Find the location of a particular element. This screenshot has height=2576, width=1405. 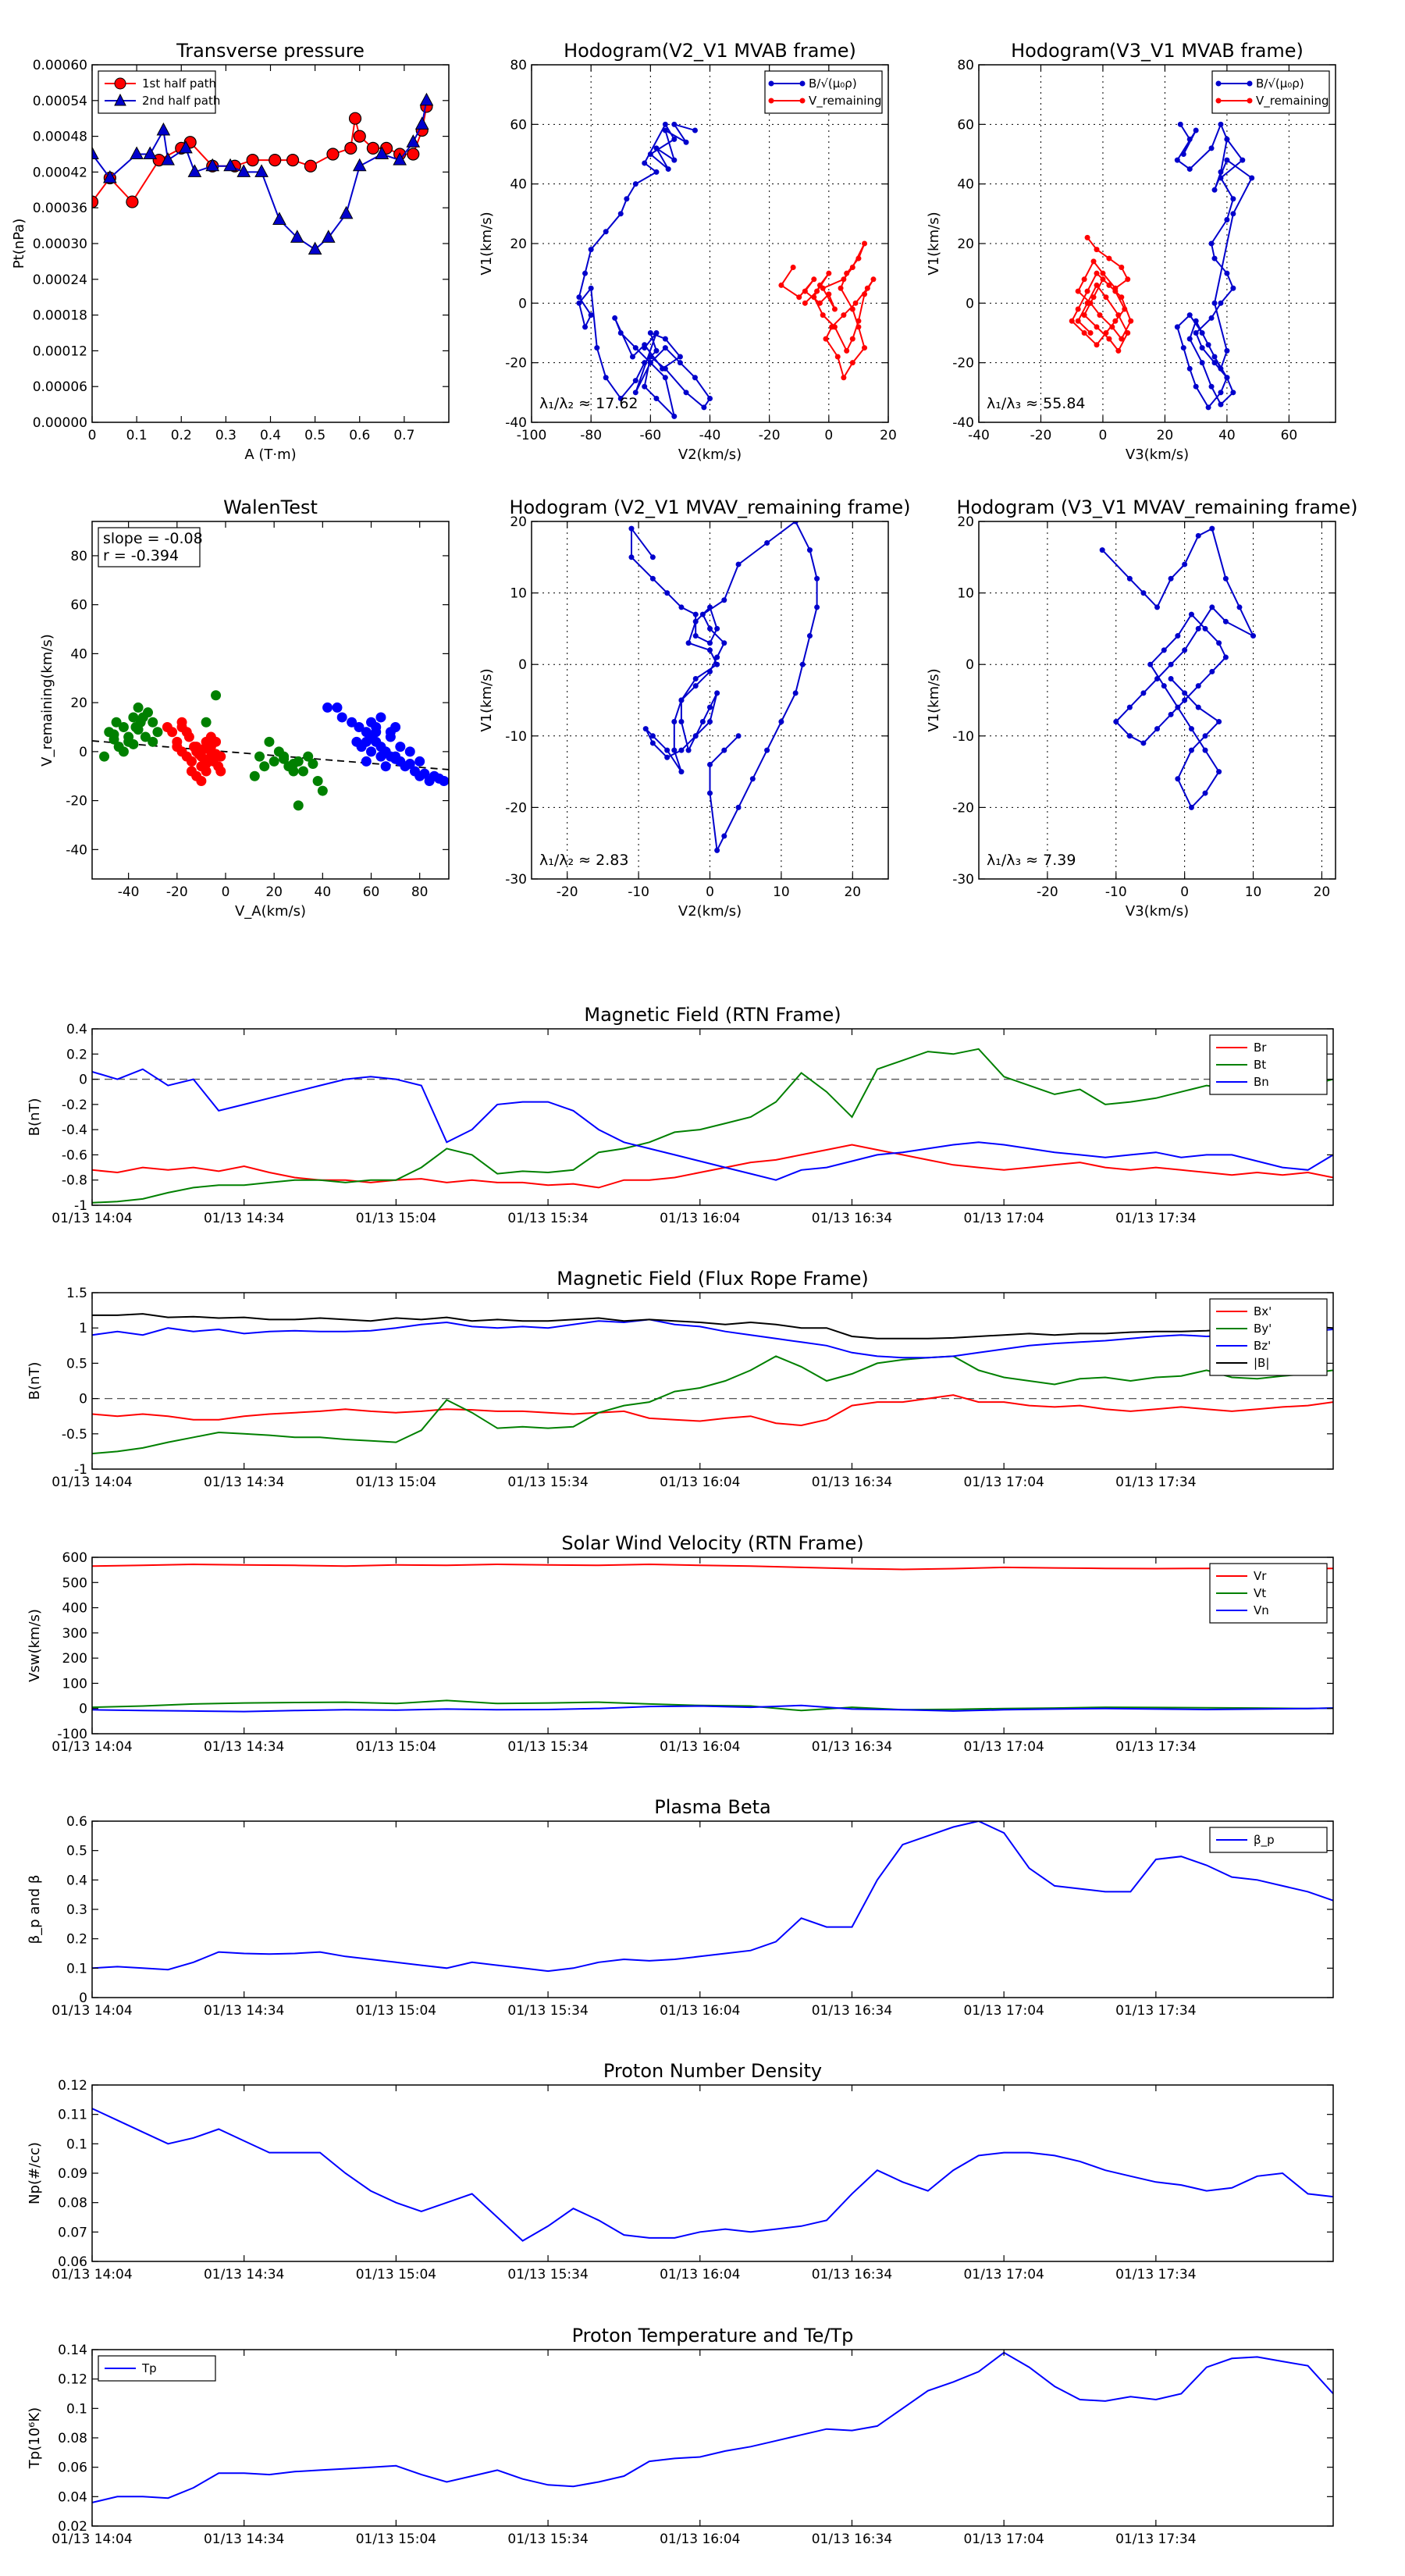

plot-frame is located at coordinates (713, 2438).